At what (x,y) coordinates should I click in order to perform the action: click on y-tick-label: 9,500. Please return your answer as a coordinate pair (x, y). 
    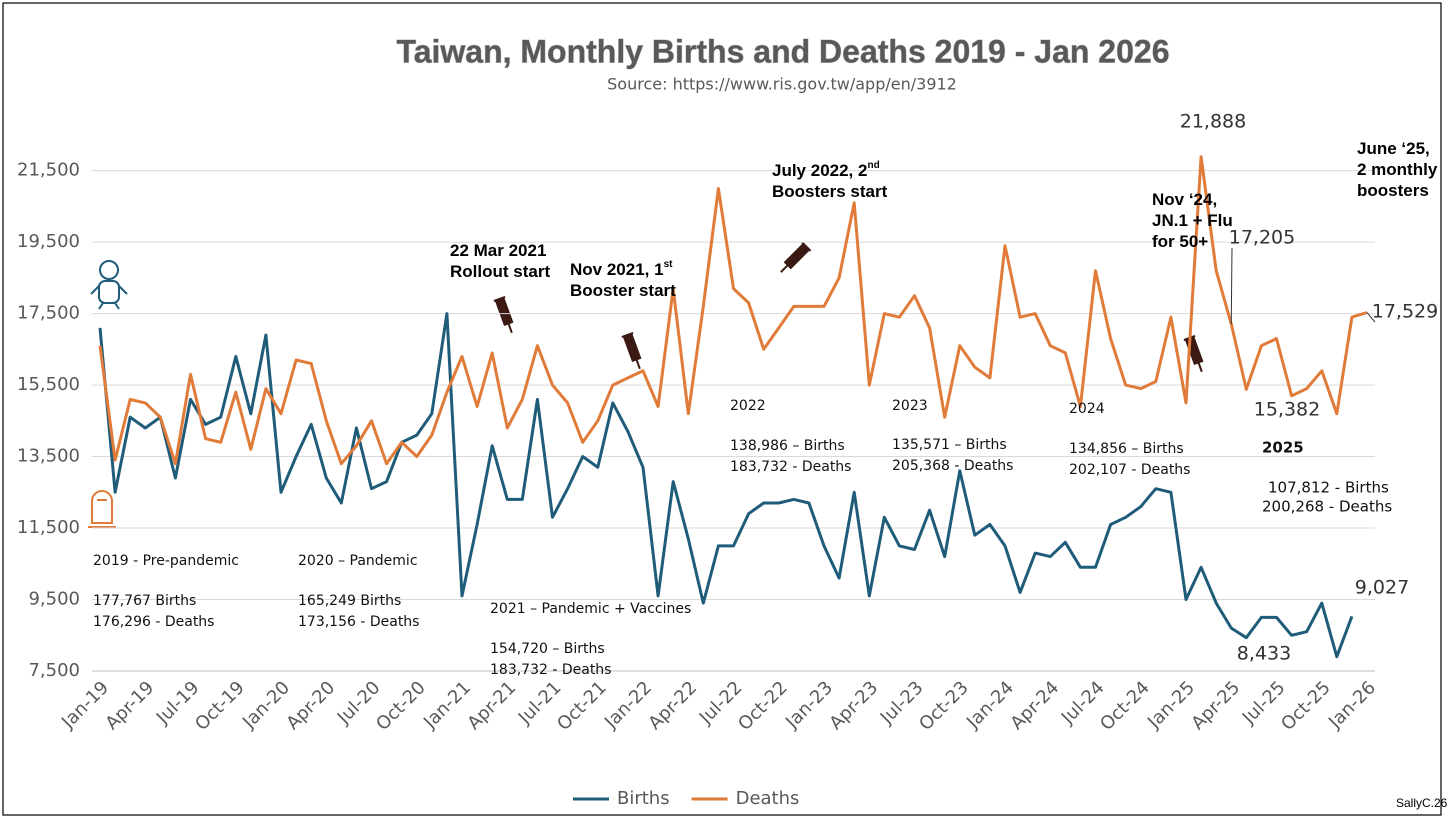
    Looking at the image, I should click on (54, 599).